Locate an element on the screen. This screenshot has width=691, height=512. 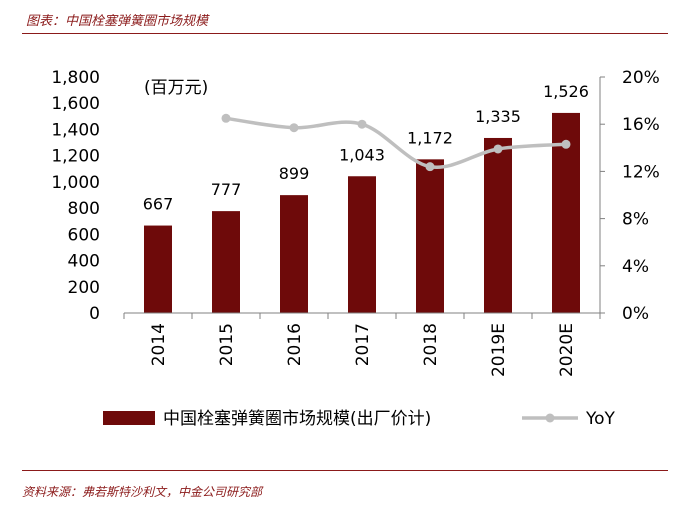
y-tick-label: 800 is located at coordinates (84, 209).